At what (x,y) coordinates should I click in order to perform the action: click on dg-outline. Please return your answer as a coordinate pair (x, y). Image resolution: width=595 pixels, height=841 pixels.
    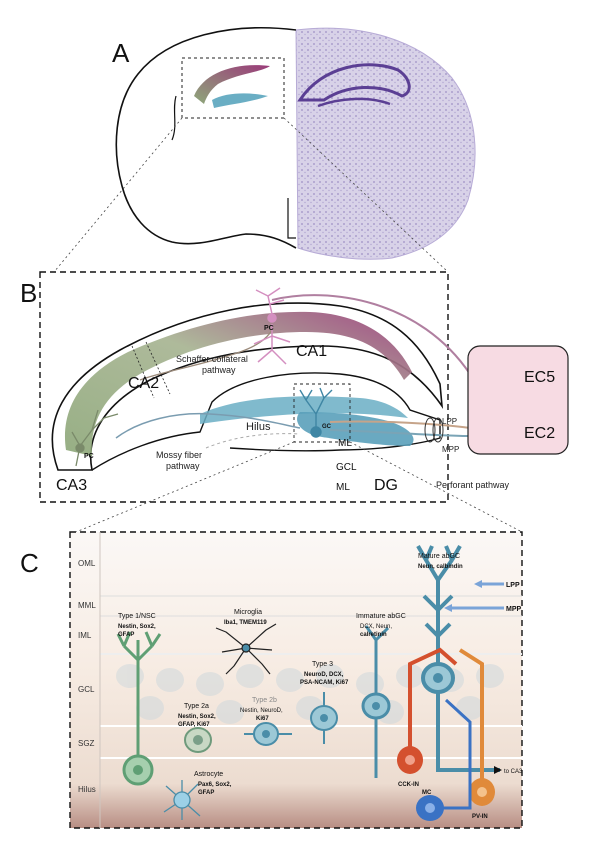
    Looking at the image, I should click on (266, 421).